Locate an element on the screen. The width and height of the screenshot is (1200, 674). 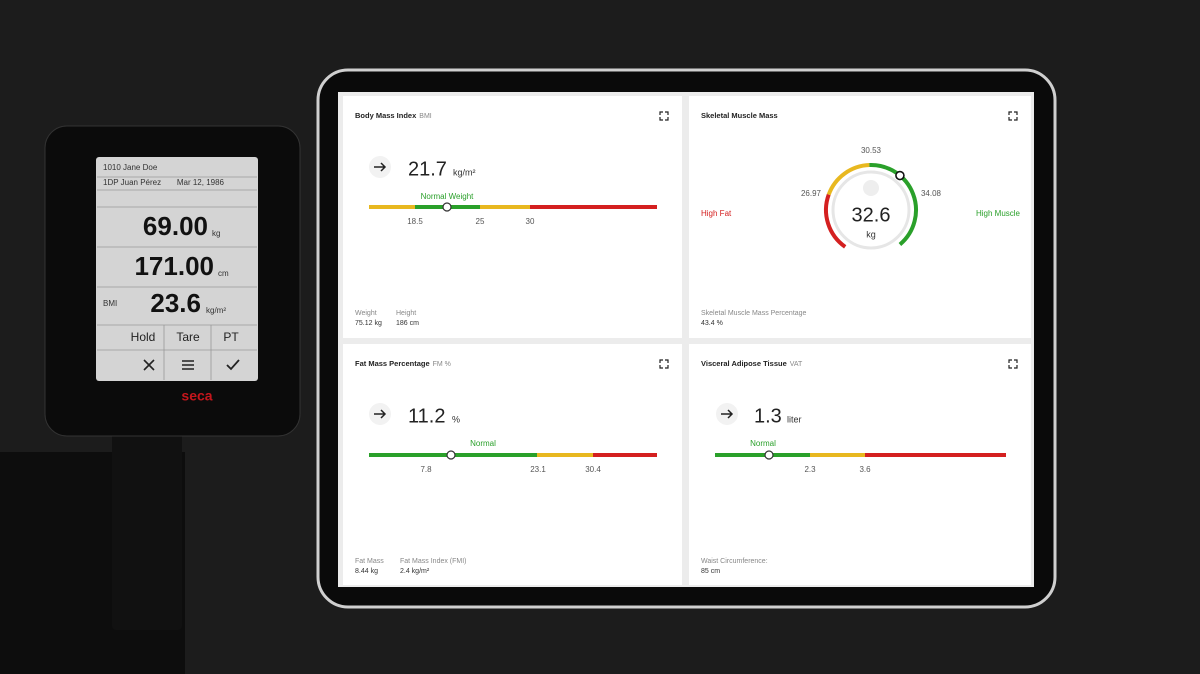
gauge-label: 34.08 is located at coordinates (931, 193).